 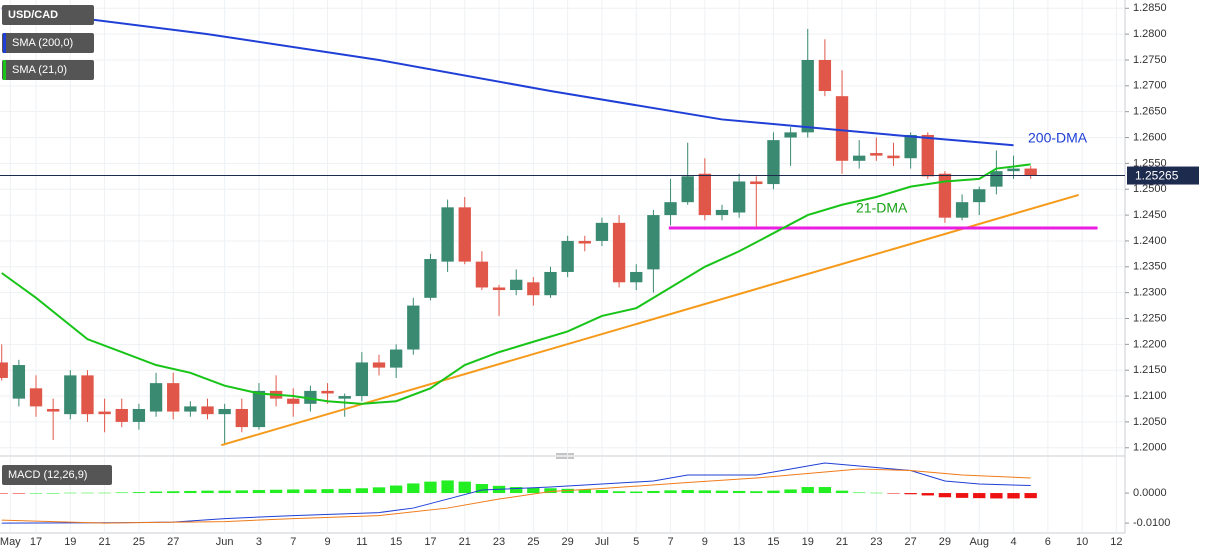 I want to click on y-tick-label: 1.2750, so click(x=1150, y=60).